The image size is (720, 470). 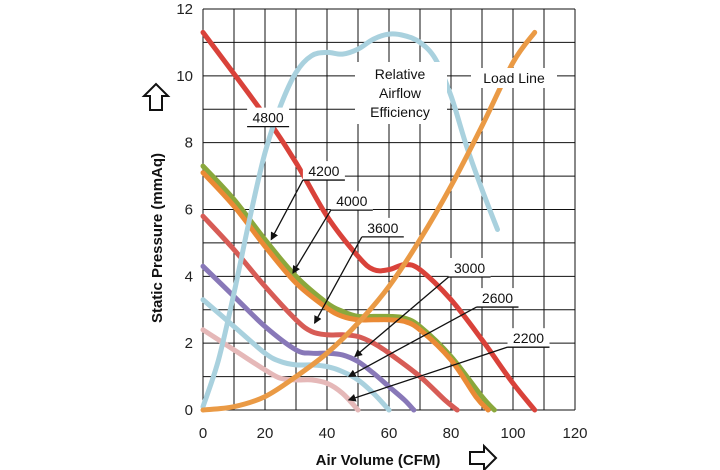 What do you see at coordinates (203, 433) in the screenshot?
I see `x-tick-label: 0` at bounding box center [203, 433].